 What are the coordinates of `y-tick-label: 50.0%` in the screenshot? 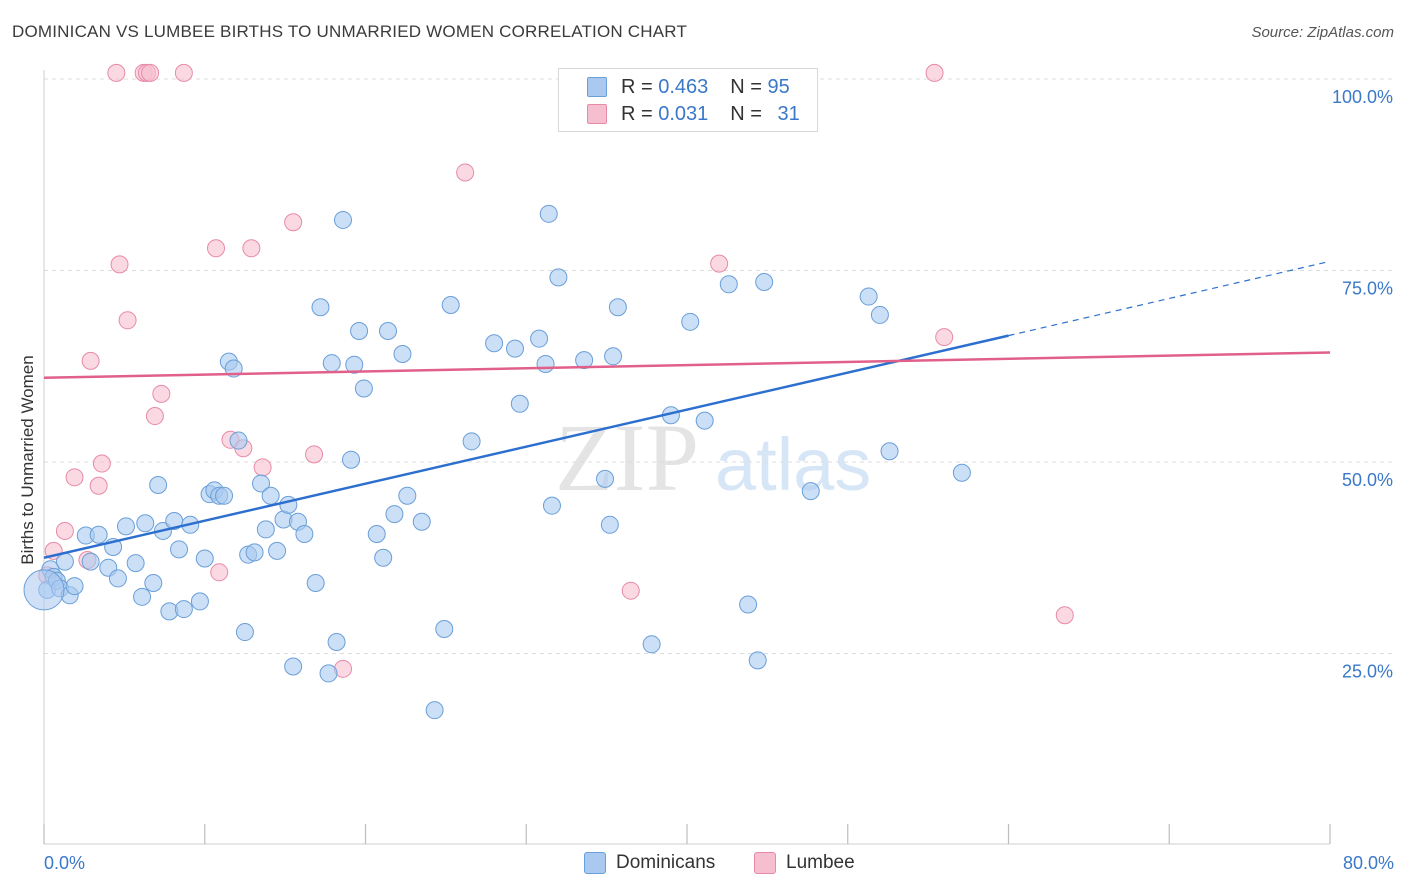 It's located at (1367, 480).